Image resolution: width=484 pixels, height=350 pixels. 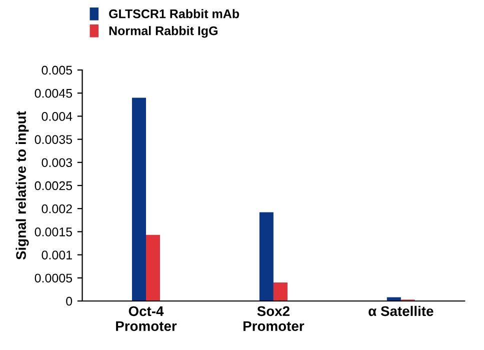 What do you see at coordinates (57, 209) in the screenshot?
I see `y-tick-label: 0.002` at bounding box center [57, 209].